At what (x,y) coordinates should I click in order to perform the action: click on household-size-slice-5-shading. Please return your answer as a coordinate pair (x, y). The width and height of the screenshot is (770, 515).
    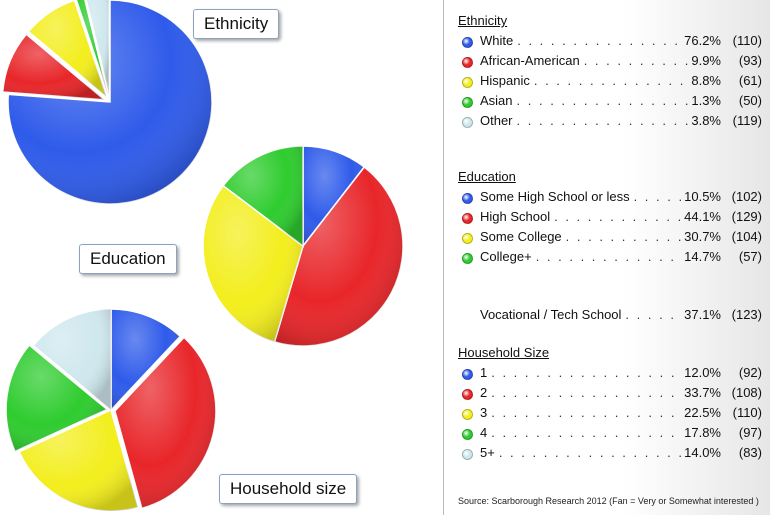
    Looking at the image, I should click on (72, 359).